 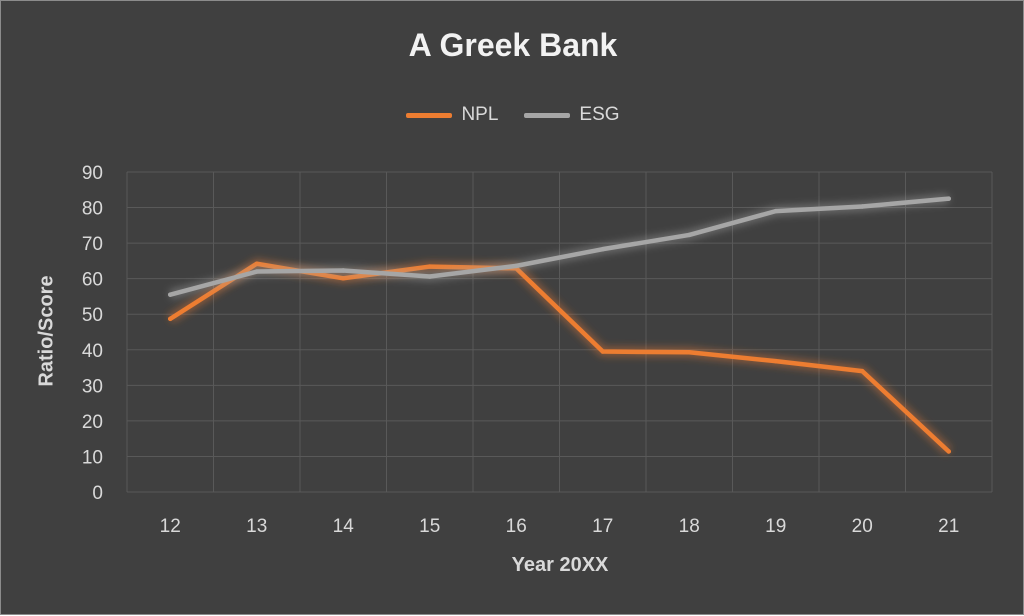 I want to click on x-tick-label: 14, so click(x=344, y=526).